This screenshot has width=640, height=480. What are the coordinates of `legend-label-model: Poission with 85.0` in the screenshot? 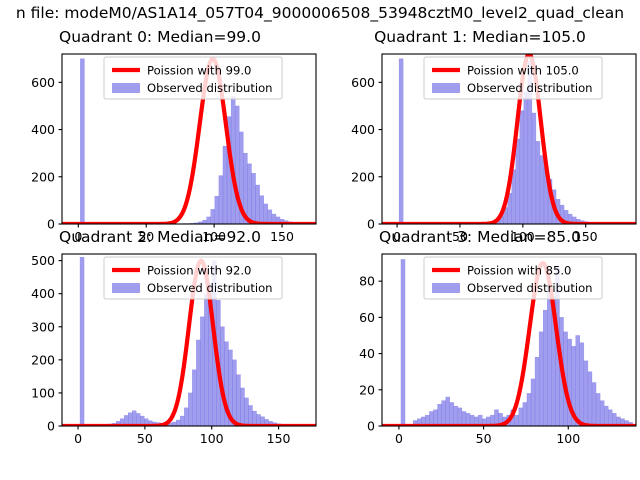 It's located at (519, 271).